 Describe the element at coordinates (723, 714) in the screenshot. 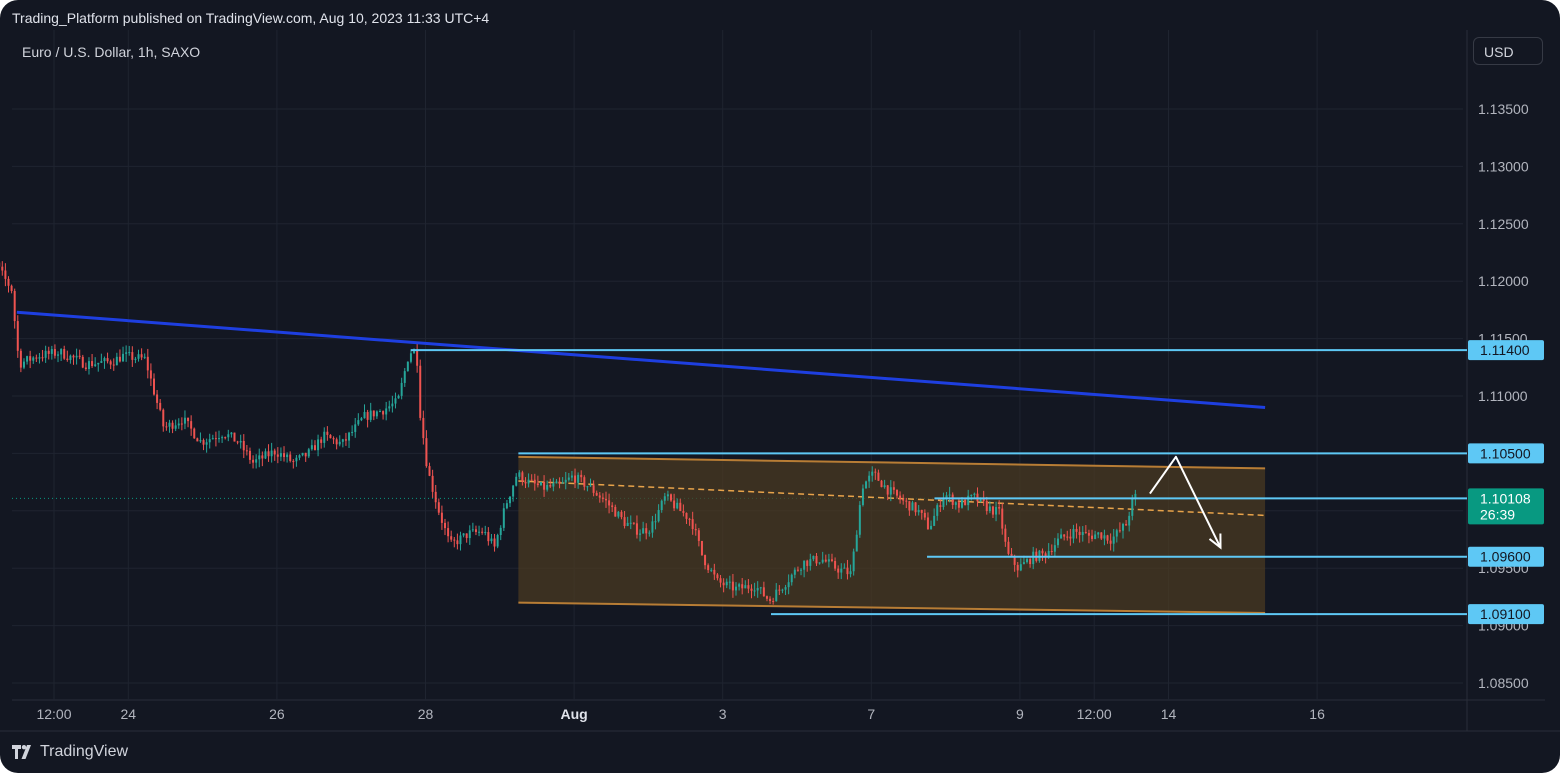

I see `x-tick-label: 3` at that location.